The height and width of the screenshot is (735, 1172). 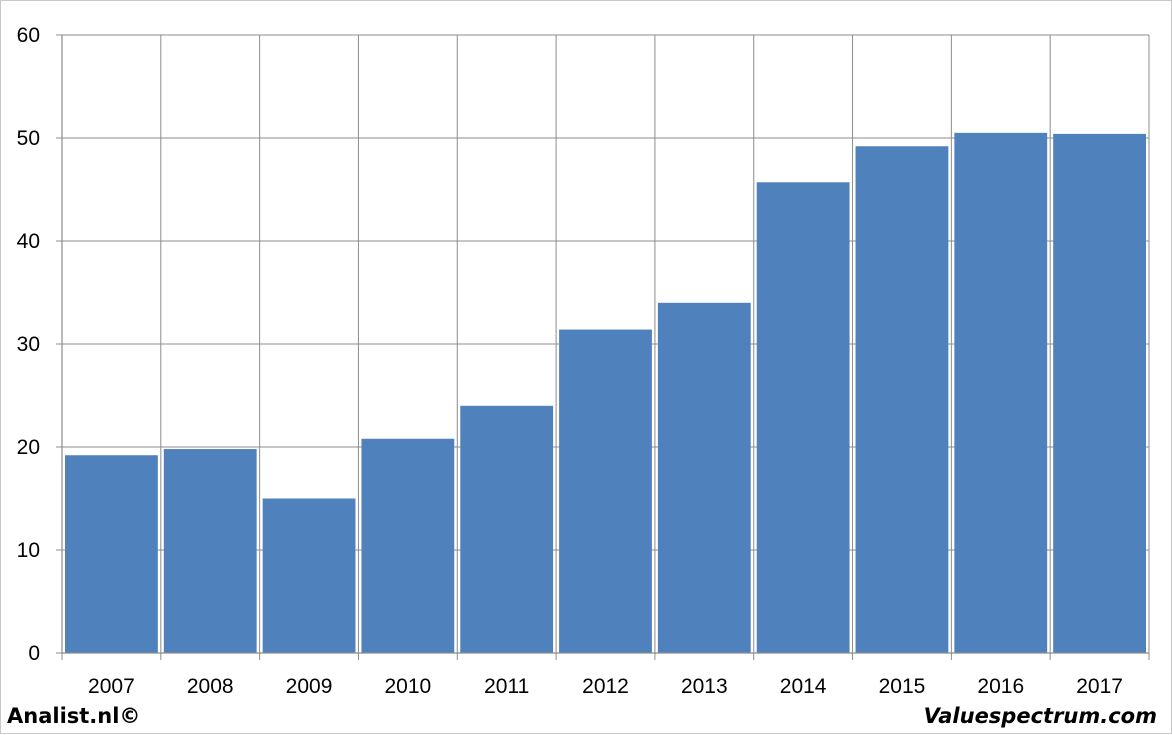 I want to click on source-credit-left: Analist.nl©, so click(x=74, y=716).